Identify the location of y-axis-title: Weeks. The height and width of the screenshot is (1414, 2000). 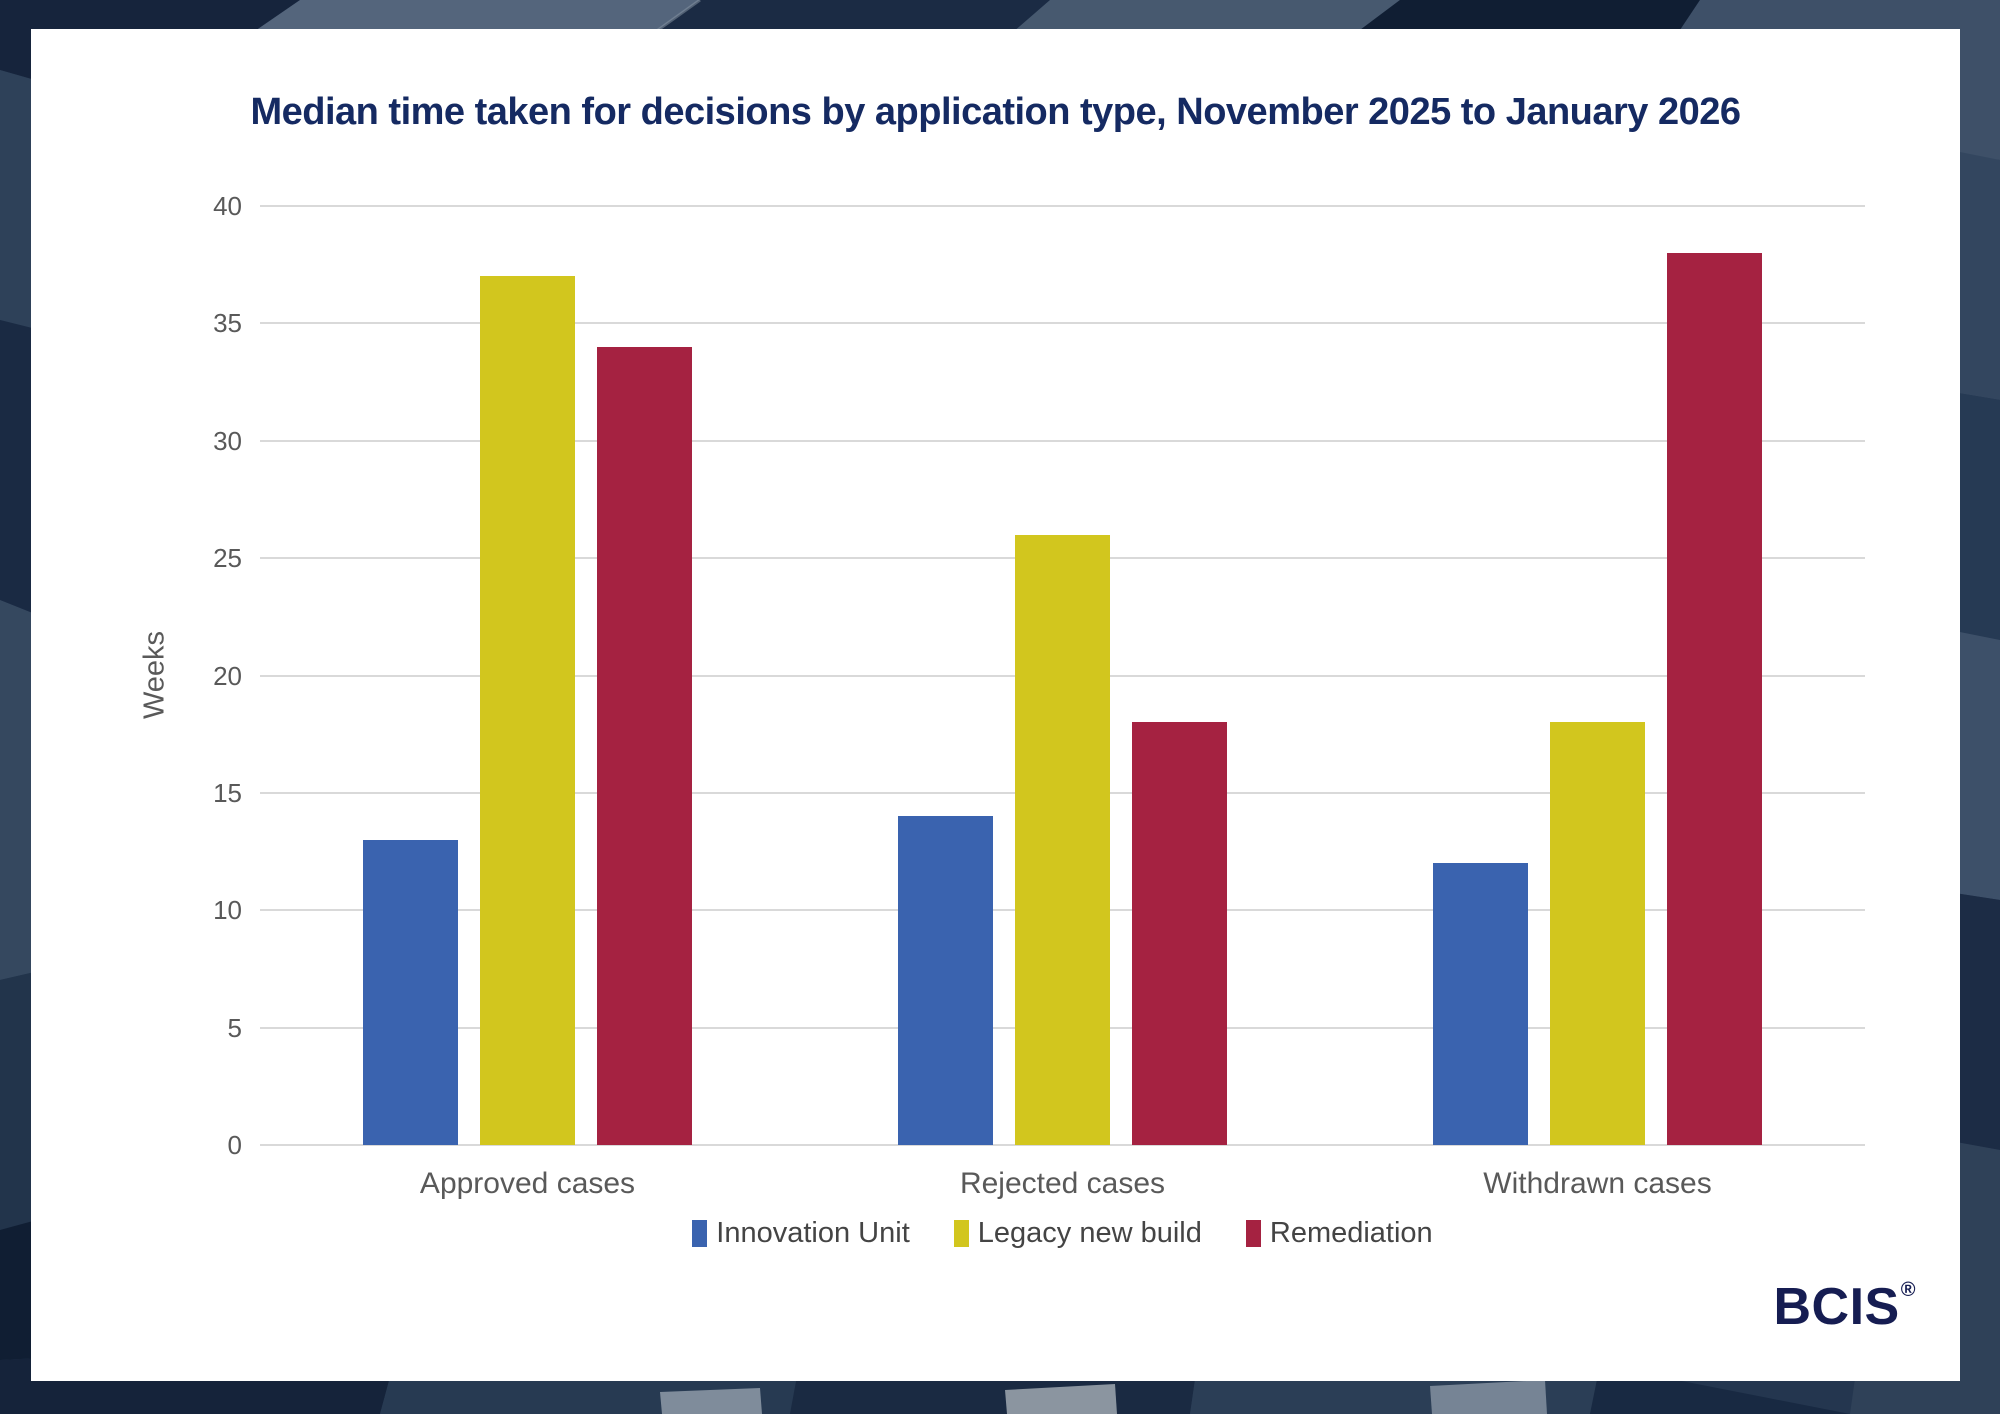
(154, 675).